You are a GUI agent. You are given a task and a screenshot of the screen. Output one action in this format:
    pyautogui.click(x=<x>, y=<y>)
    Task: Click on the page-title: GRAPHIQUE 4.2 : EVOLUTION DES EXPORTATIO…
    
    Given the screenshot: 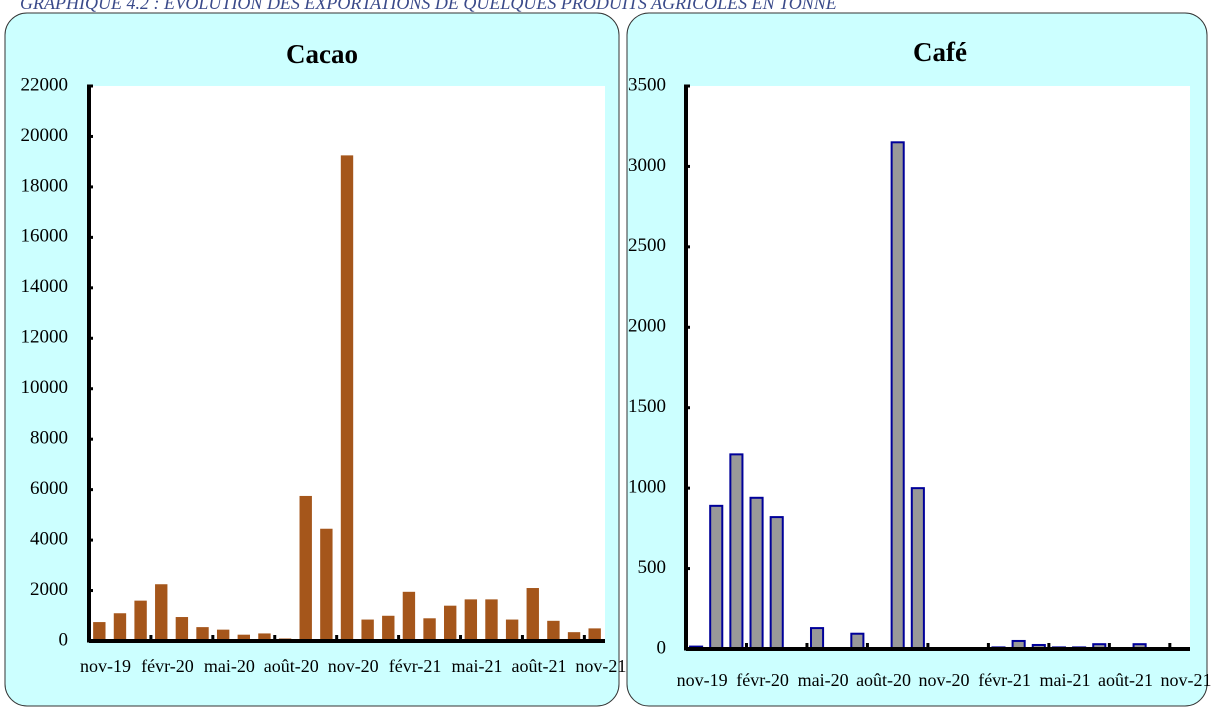 What is the action you would take?
    pyautogui.click(x=428, y=6)
    